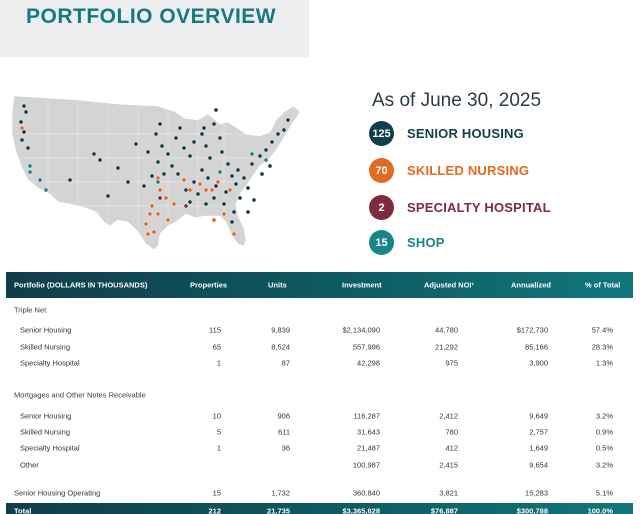 This screenshot has width=640, height=514. What do you see at coordinates (604, 448) in the screenshot?
I see `cell-pct-total: 0.5%` at bounding box center [604, 448].